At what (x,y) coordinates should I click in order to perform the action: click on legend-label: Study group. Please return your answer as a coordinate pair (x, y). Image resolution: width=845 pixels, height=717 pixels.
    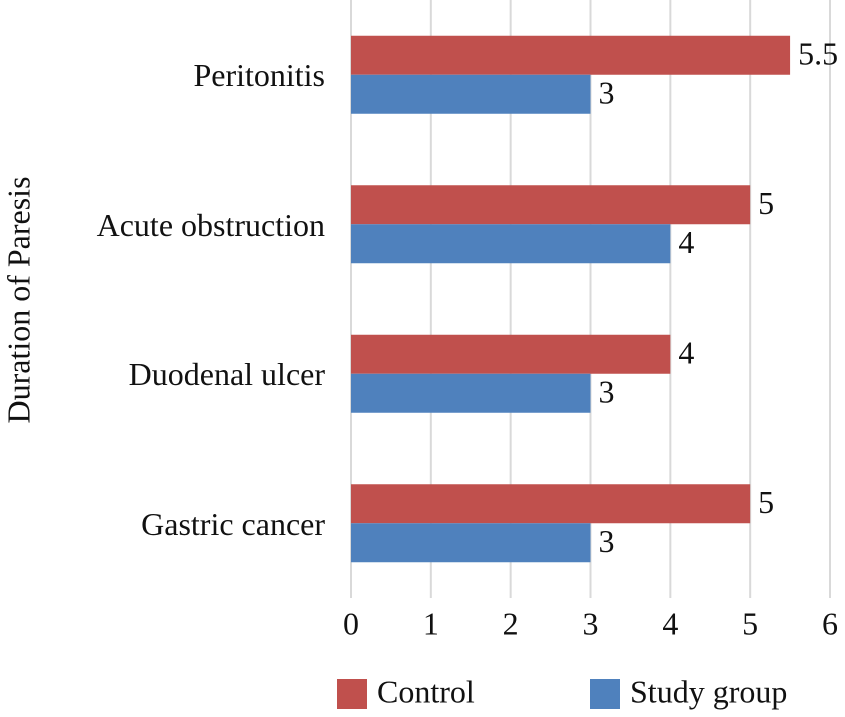
    Looking at the image, I should click on (708, 691).